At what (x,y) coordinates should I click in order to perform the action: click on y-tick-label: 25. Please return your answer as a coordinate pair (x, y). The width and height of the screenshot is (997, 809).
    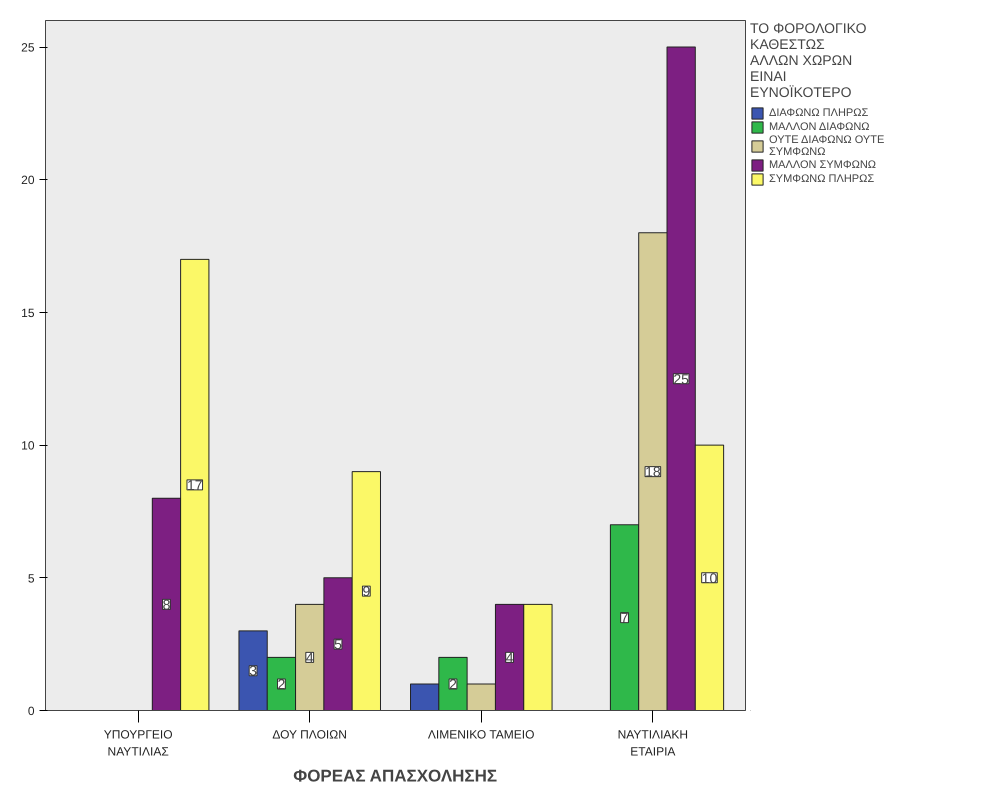
    Looking at the image, I should click on (28, 47).